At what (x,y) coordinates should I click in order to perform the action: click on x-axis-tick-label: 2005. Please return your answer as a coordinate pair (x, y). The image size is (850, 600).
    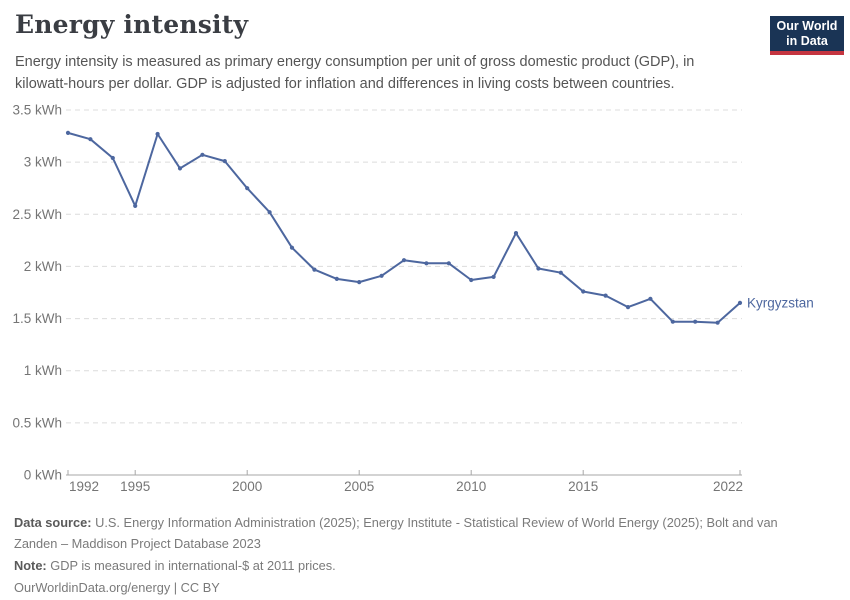
    Looking at the image, I should click on (359, 486).